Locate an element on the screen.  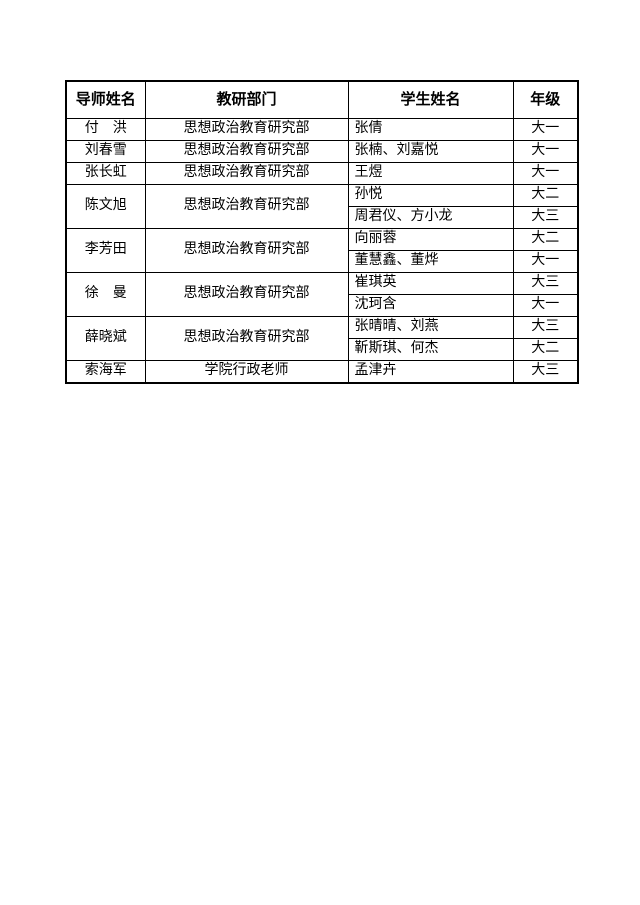
table-row: 李芳田 思想政治教育研究部 向丽蓉 大二 is located at coordinates (322, 250).